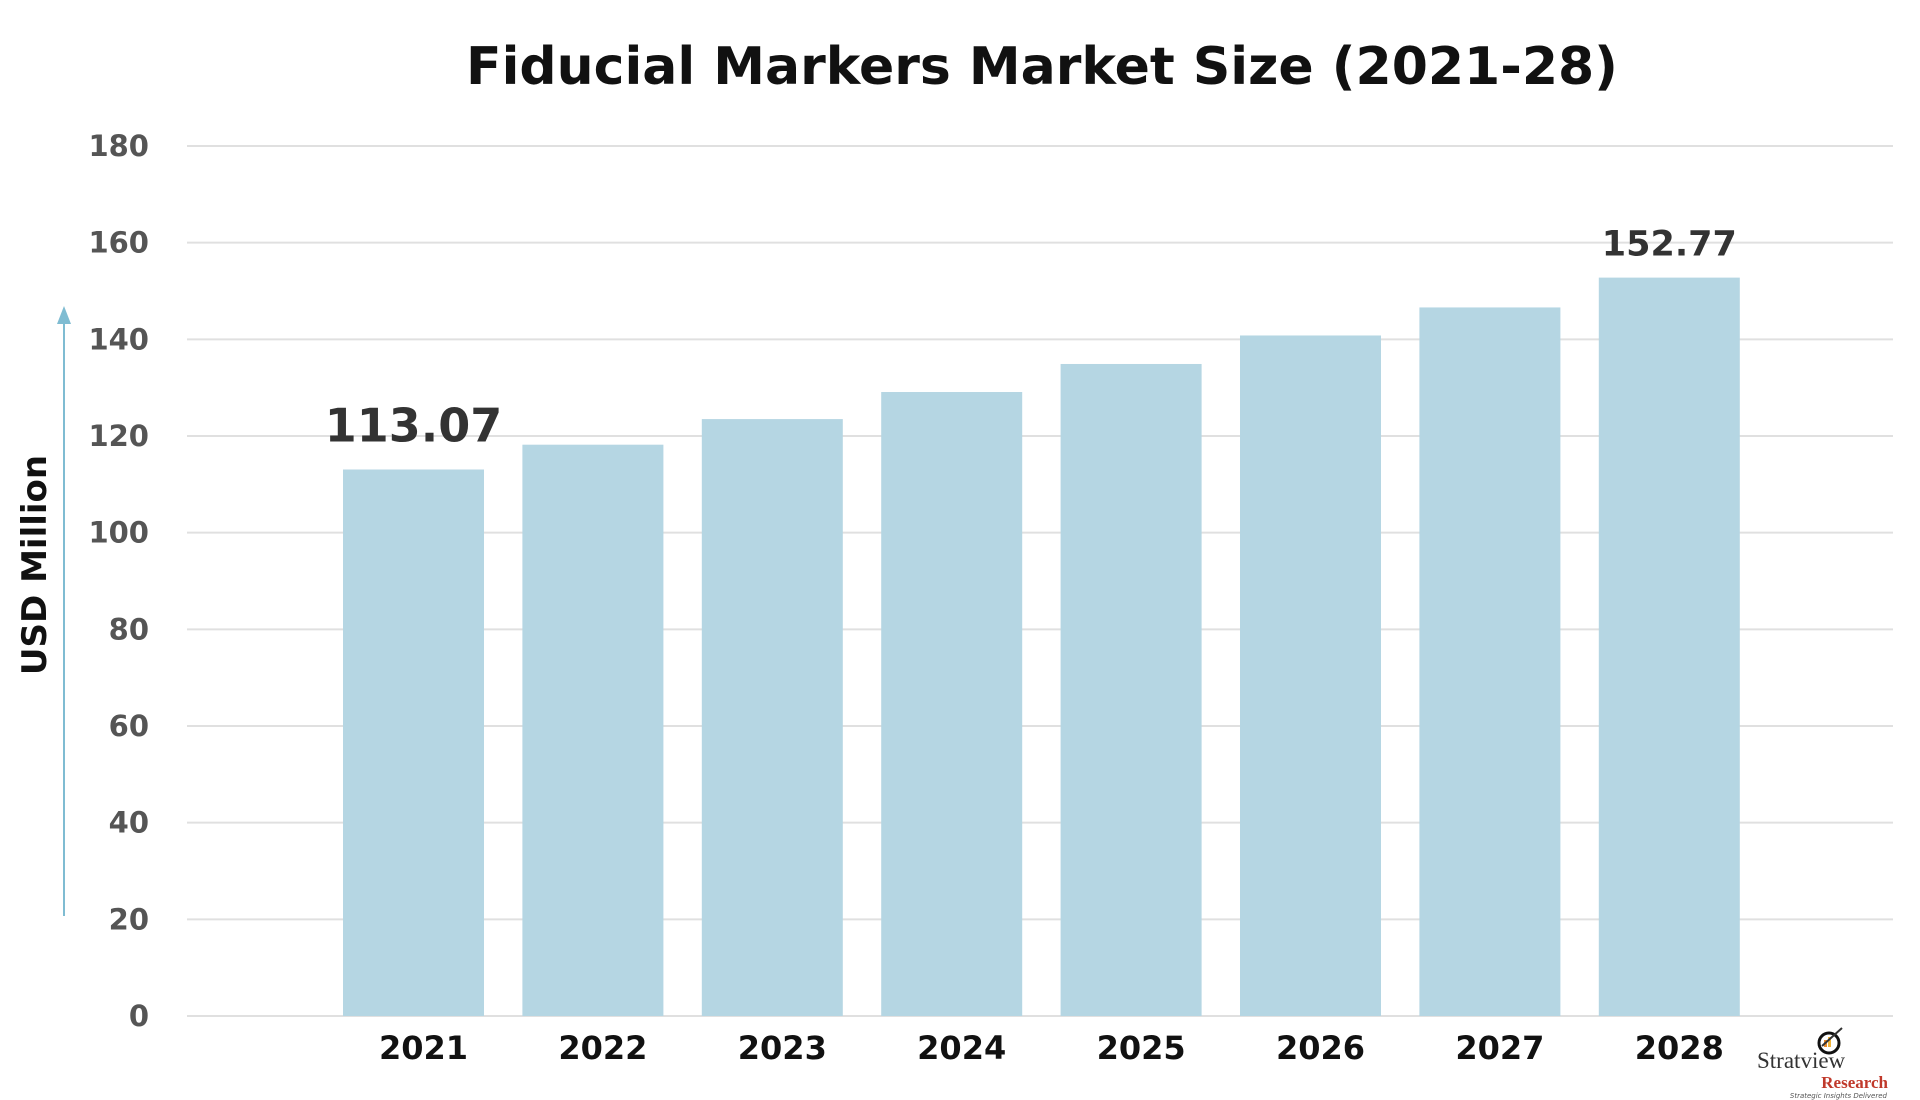 The width and height of the screenshot is (1920, 1100). Describe the element at coordinates (782, 1048) in the screenshot. I see `x-tick-label: 2023` at that location.